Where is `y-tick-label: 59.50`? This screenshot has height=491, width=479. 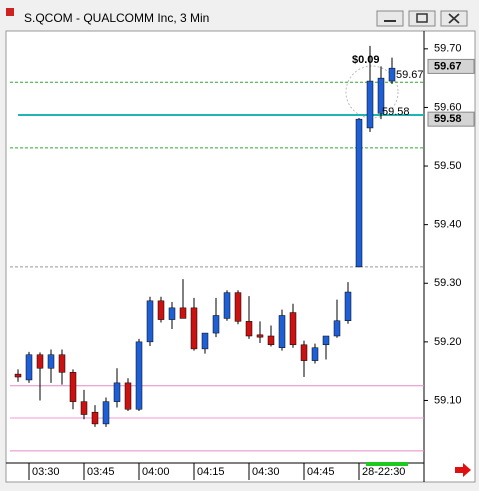 y-tick-label: 59.50 is located at coordinates (448, 166).